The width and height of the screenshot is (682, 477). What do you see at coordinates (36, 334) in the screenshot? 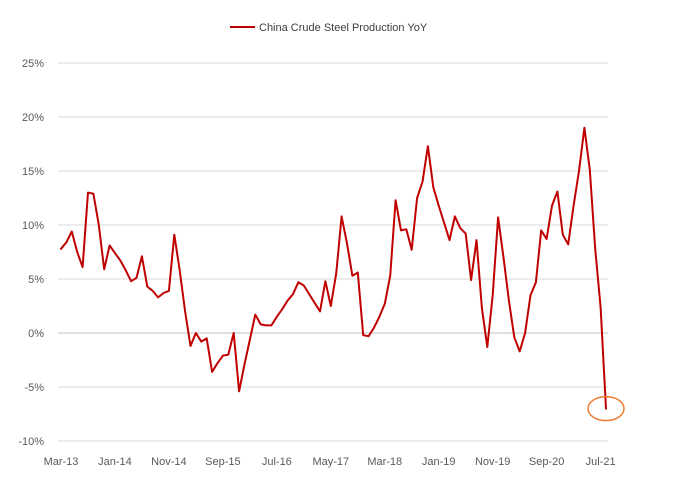
I see `y-tick-label: 0%` at bounding box center [36, 334].